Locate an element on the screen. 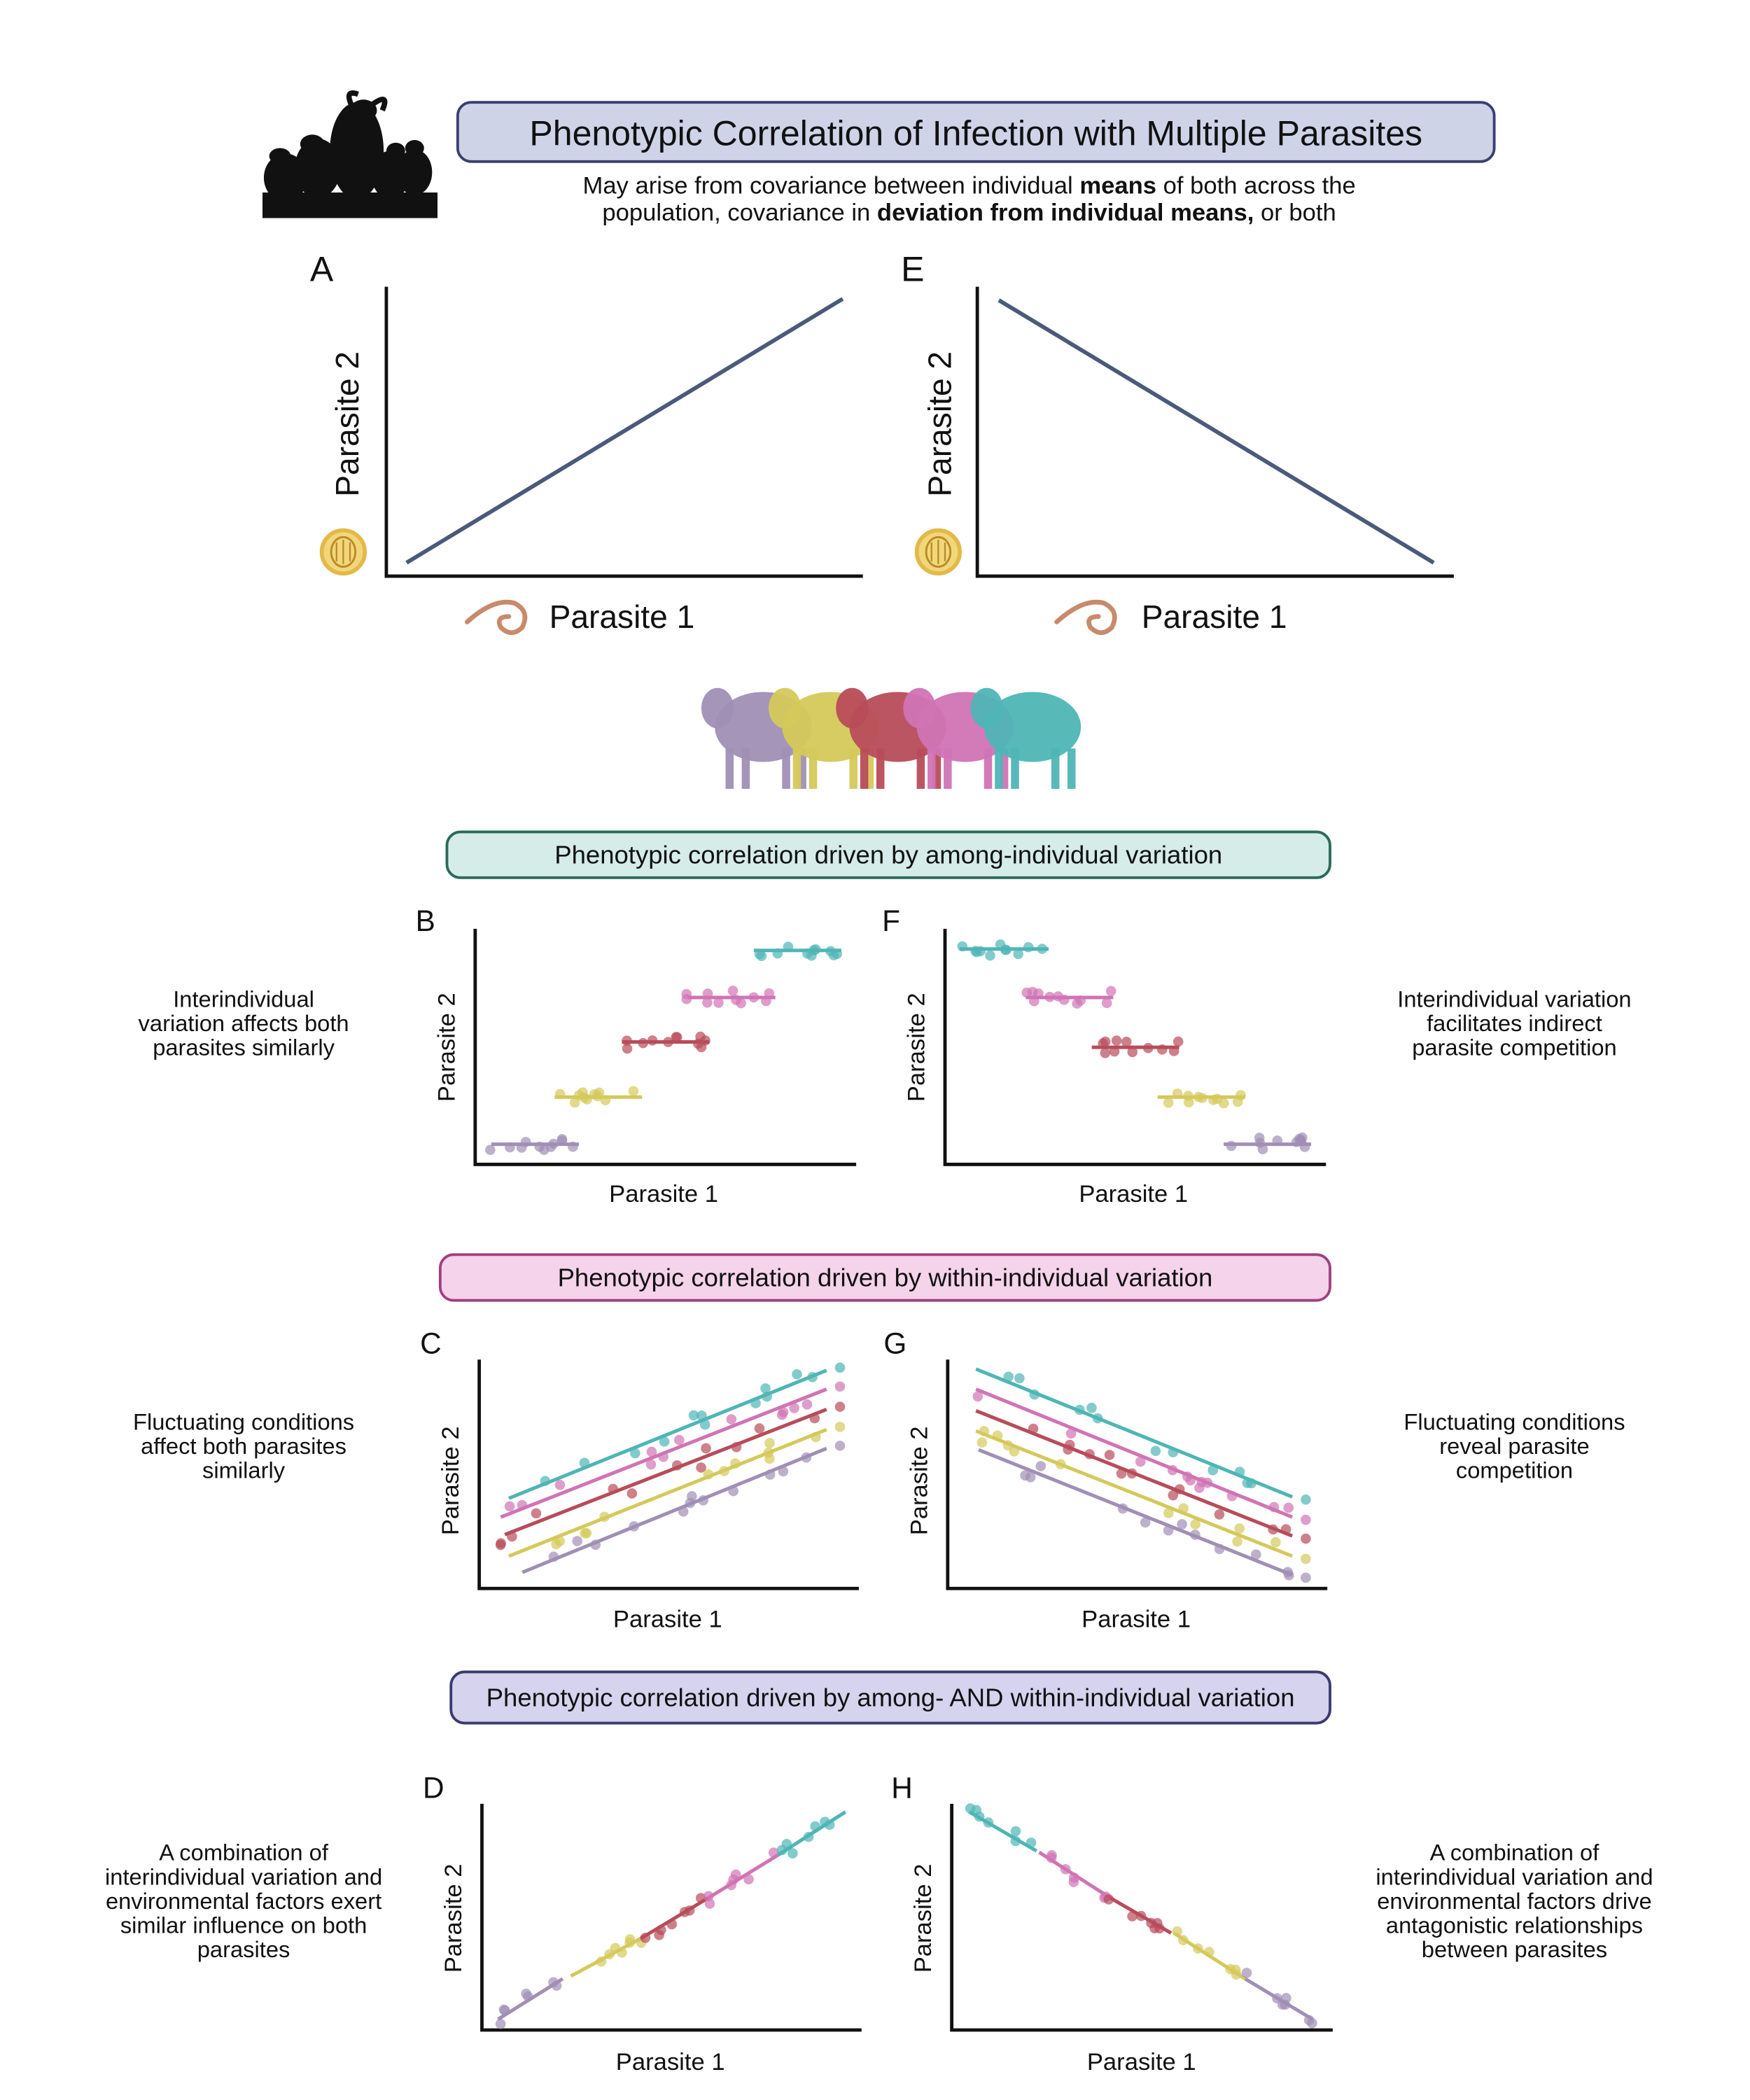  left-note: interindividual variation and is located at coordinates (243, 1876).